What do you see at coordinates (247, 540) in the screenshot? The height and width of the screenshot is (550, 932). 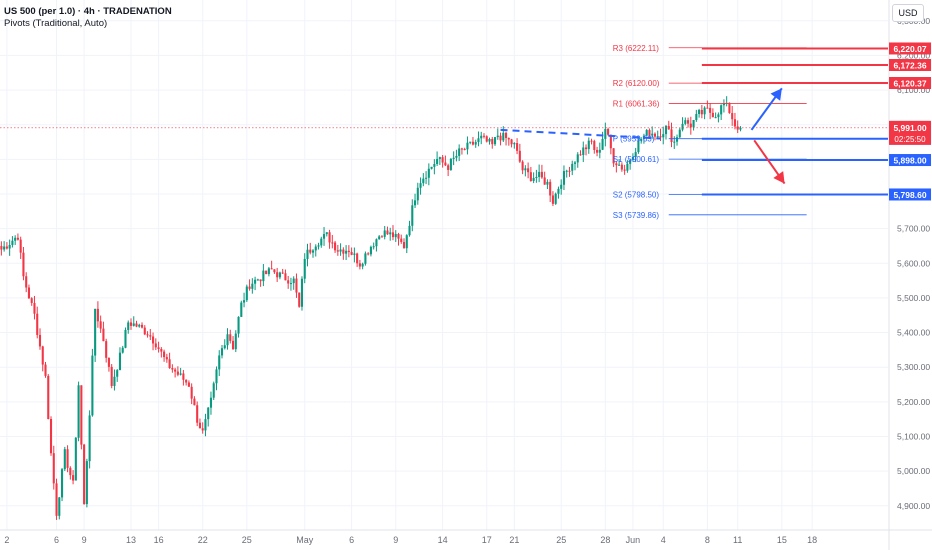 I see `x-tick-label: 25` at bounding box center [247, 540].